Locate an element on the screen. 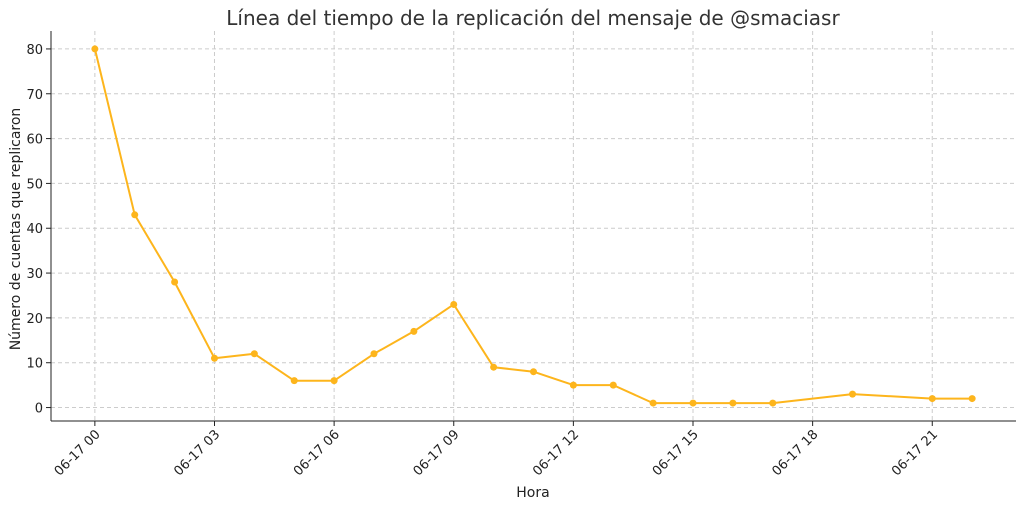 The height and width of the screenshot is (508, 1024). y-tick-label: 0 is located at coordinates (39, 409).